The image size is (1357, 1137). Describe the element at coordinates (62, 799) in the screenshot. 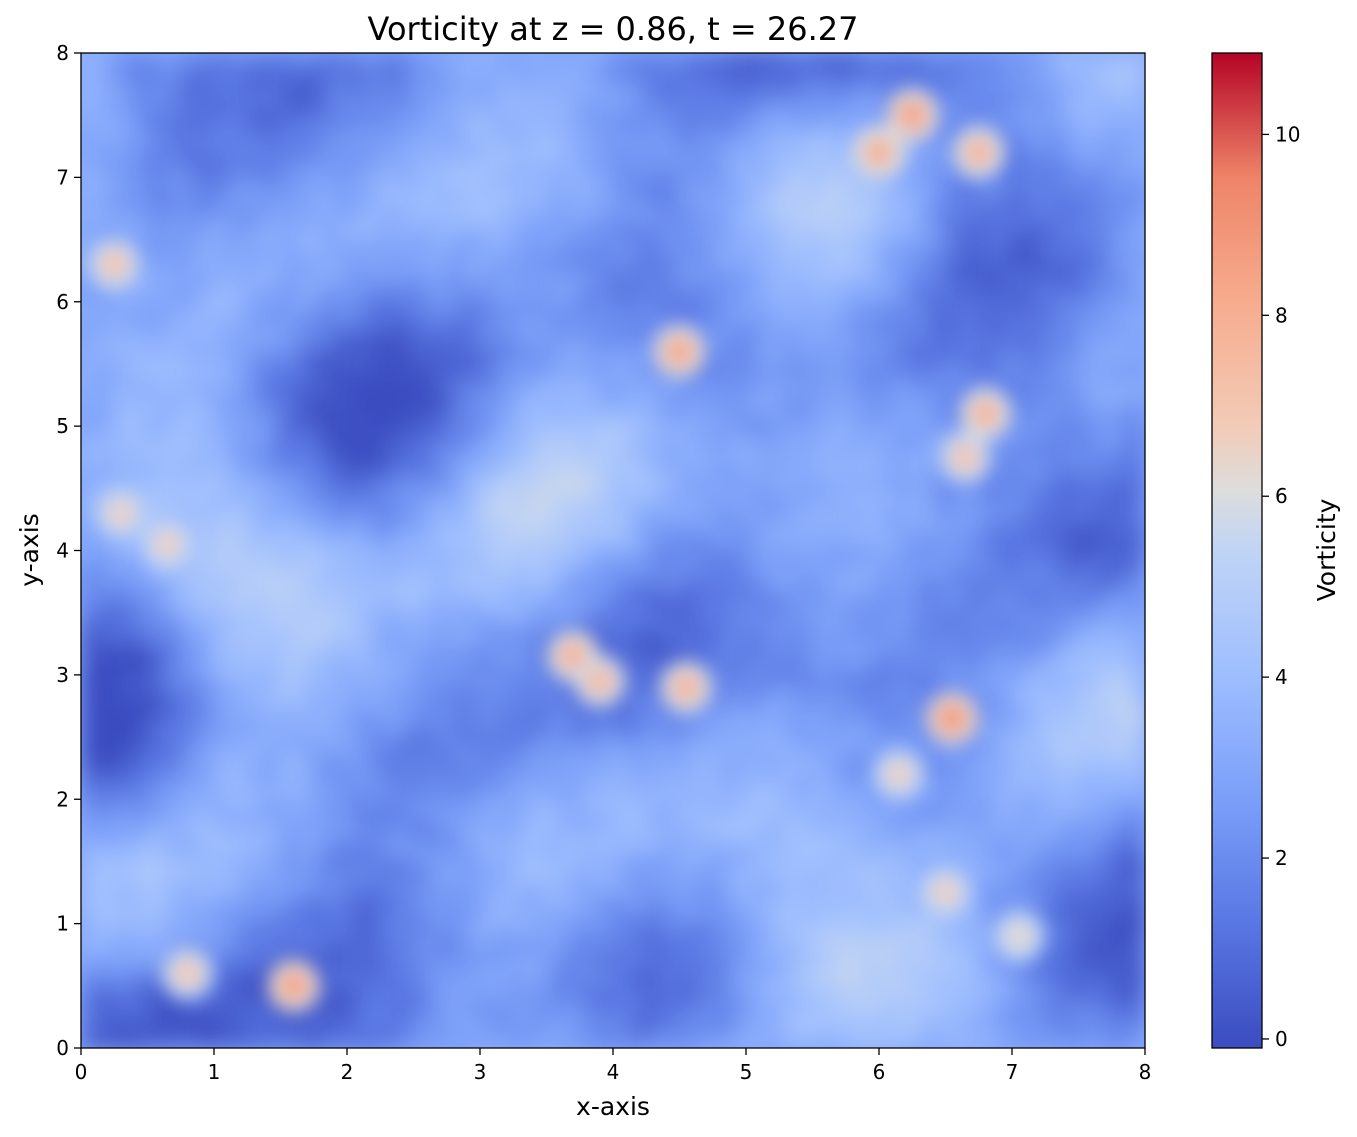

I see `y-tick-label: 2` at that location.